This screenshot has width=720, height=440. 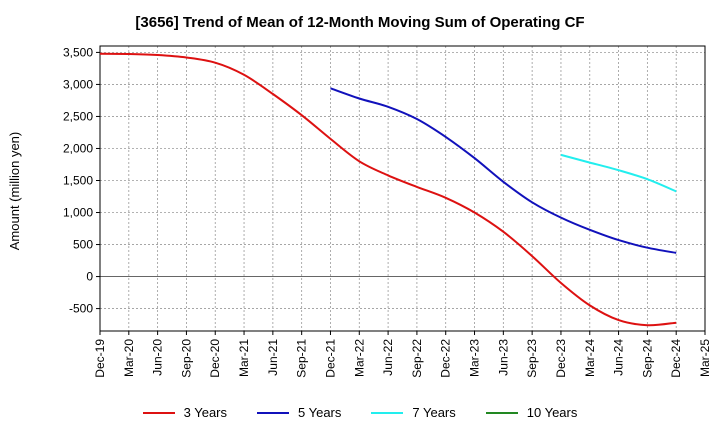 What do you see at coordinates (78, 180) in the screenshot?
I see `y-tick-label: 1,500` at bounding box center [78, 180].